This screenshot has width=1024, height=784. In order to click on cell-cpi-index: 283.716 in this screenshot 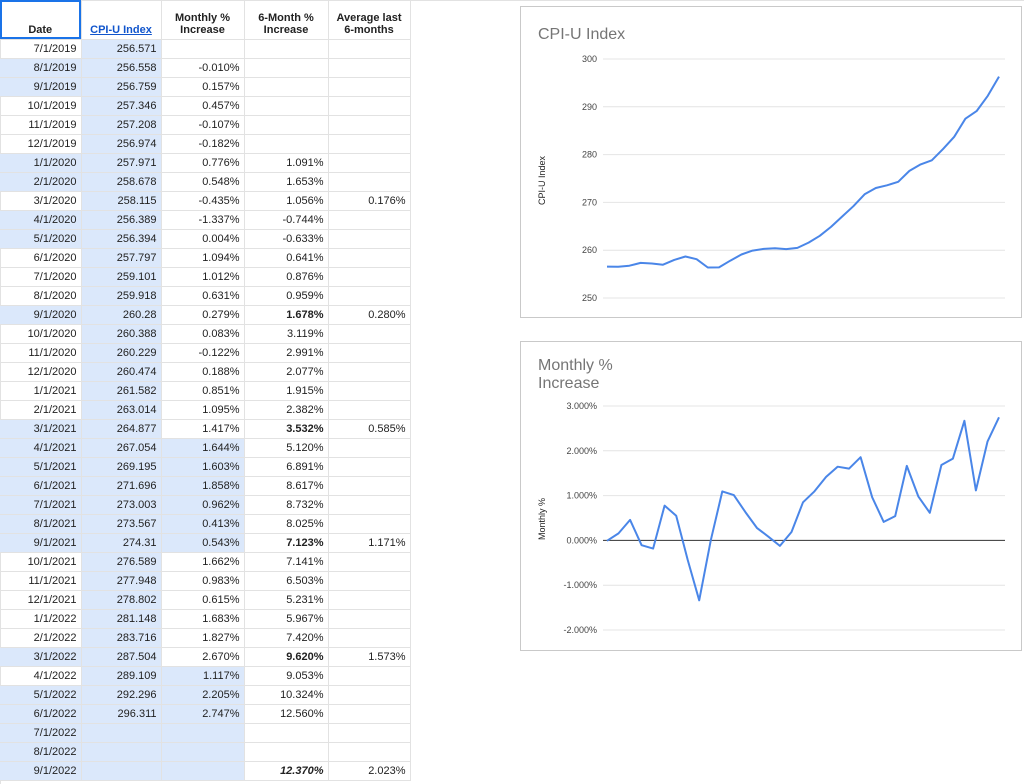, I will do `click(121, 638)`.